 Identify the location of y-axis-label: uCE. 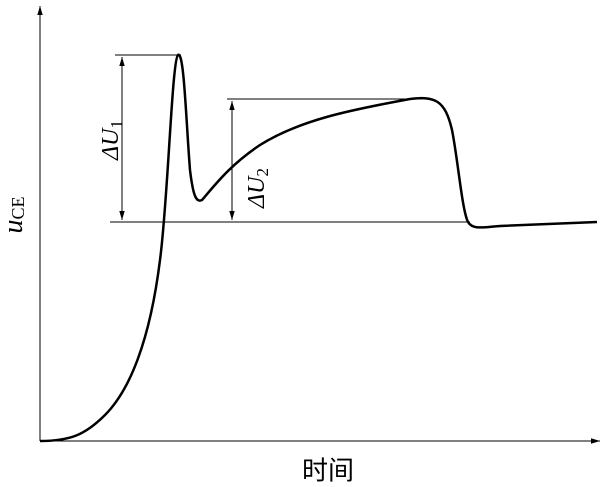
(14, 214).